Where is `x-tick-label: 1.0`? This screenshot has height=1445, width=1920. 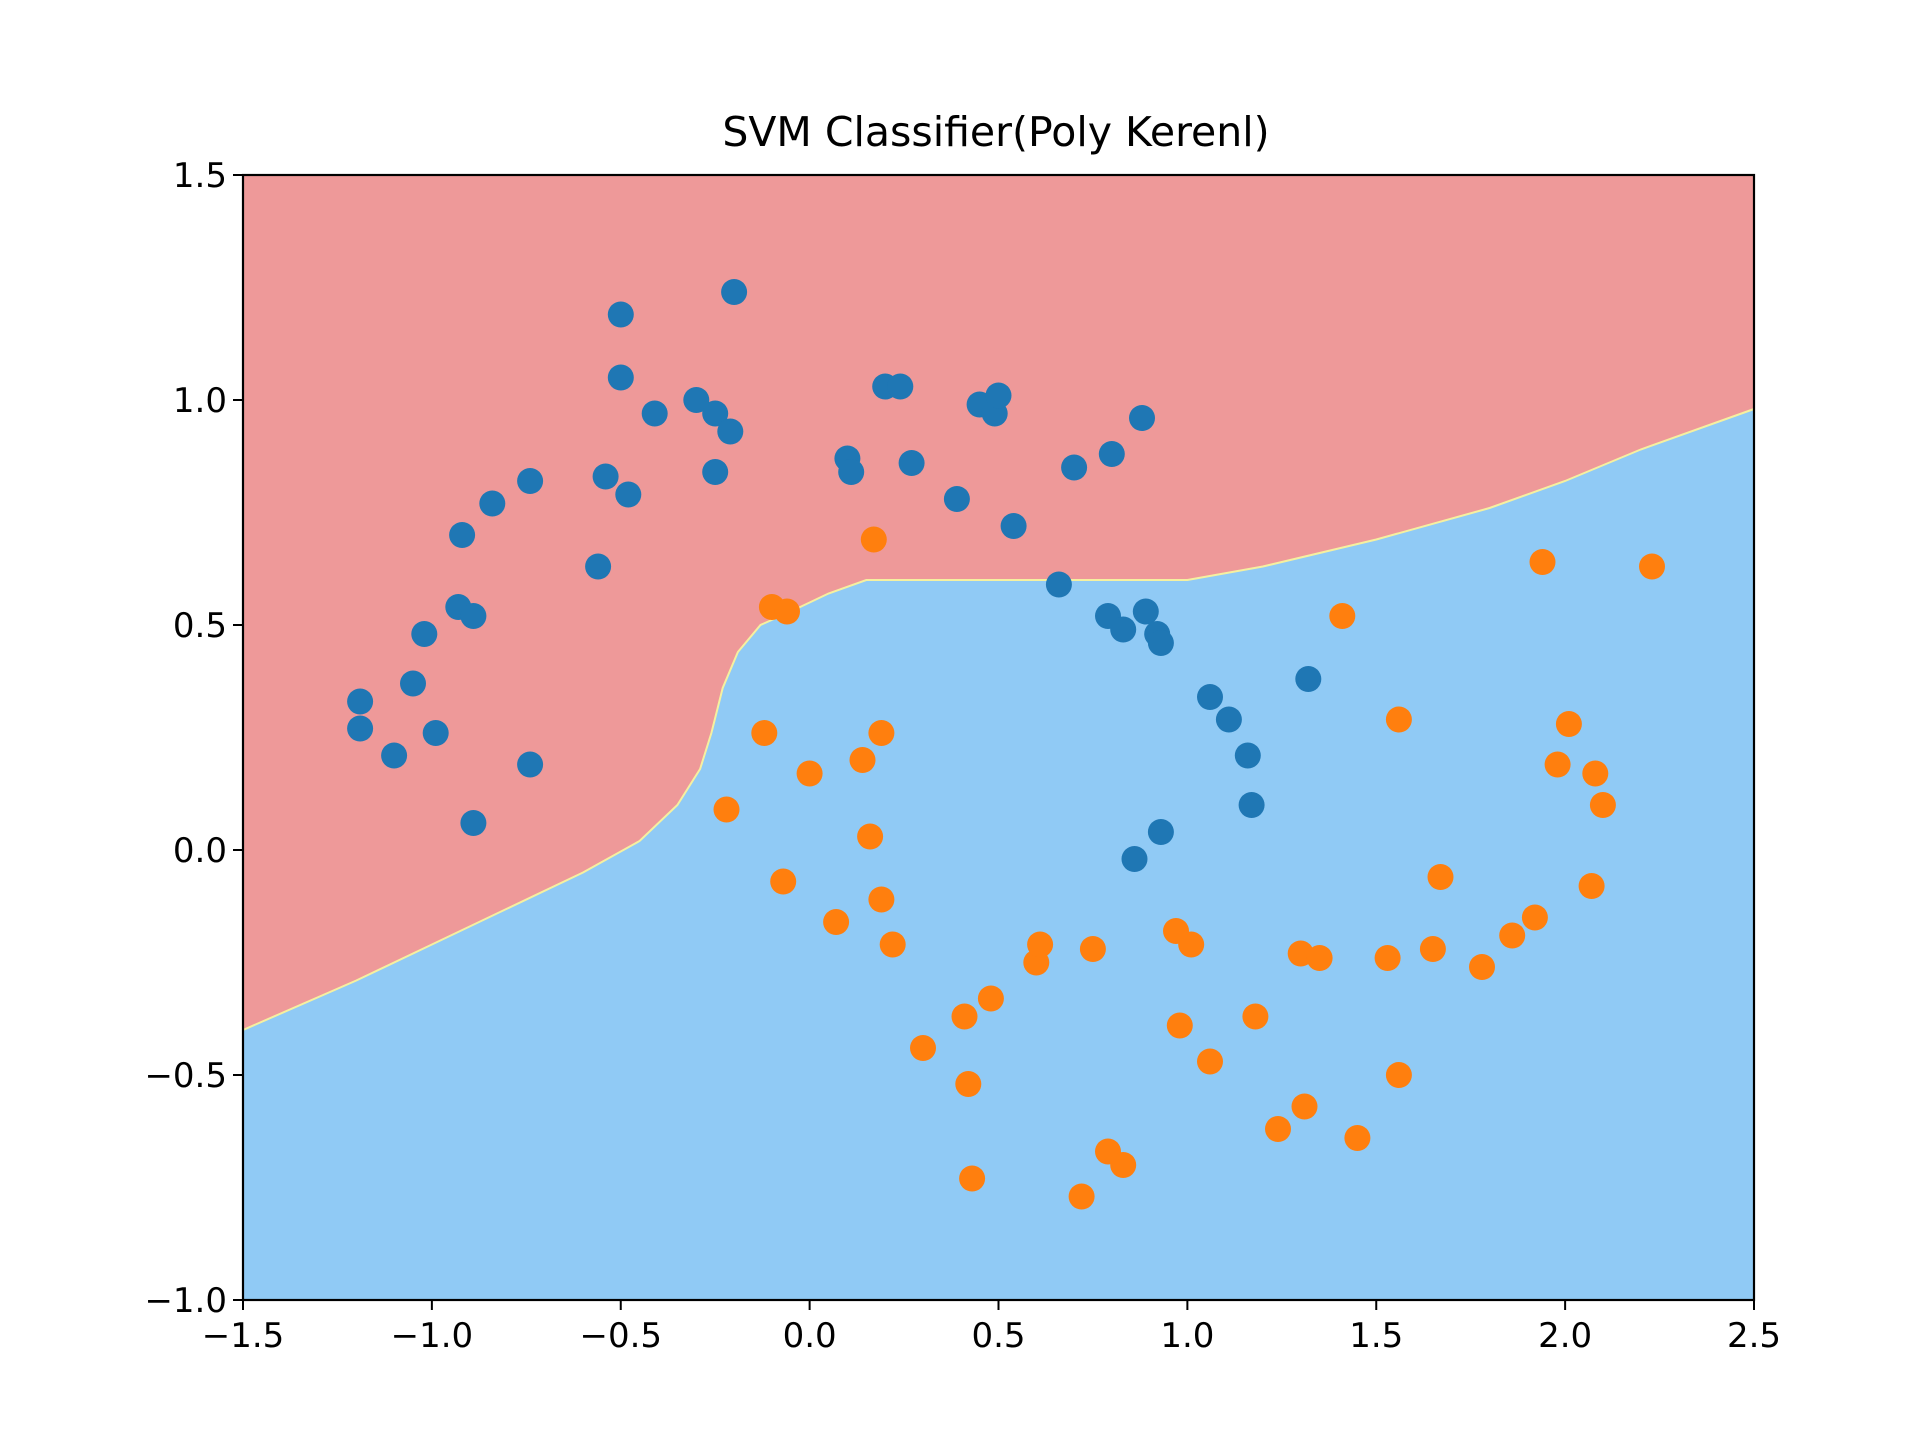 x-tick-label: 1.0 is located at coordinates (1187, 1336).